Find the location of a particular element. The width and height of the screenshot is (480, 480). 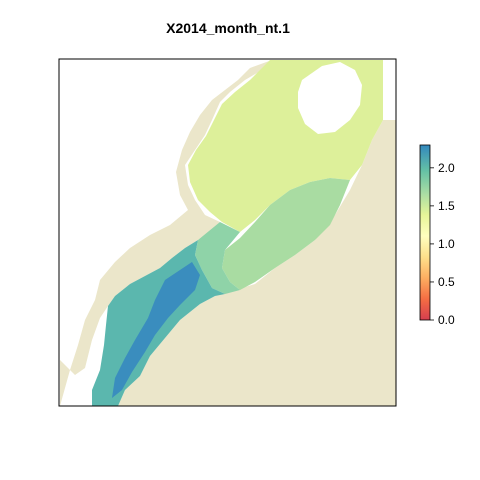

legend-tick-label: 2.0 is located at coordinates (446, 168).